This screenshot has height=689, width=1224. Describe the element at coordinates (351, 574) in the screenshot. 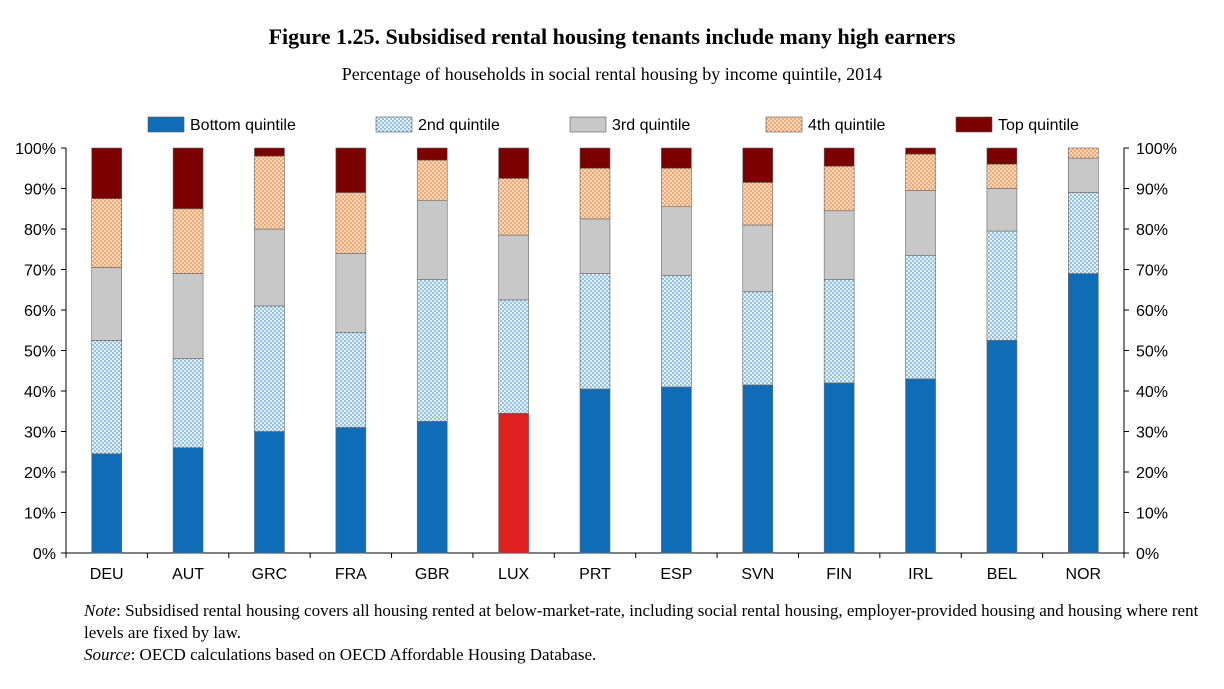

I see `x-tick-label-fra: FRA` at that location.